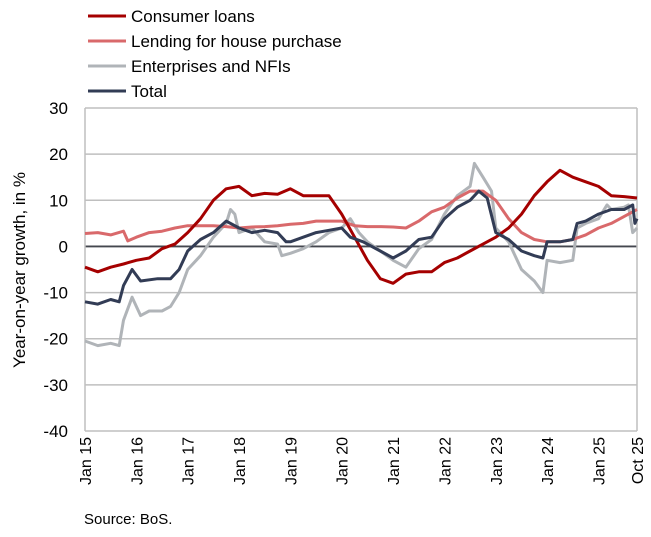 The image size is (651, 537). I want to click on y-tick-label: 10, so click(58, 200).